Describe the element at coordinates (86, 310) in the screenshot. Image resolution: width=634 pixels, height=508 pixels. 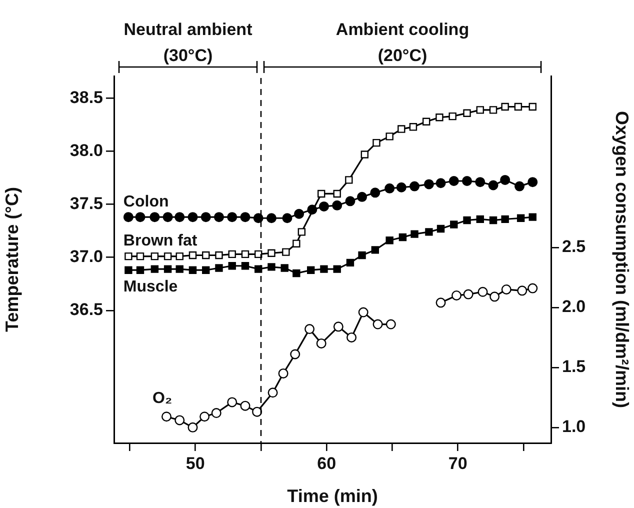
I see `y-tick-label: 36.5` at that location.